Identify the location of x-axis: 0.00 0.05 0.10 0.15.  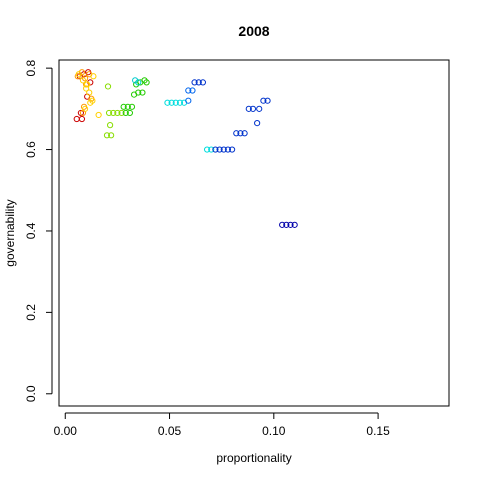
(222, 425).